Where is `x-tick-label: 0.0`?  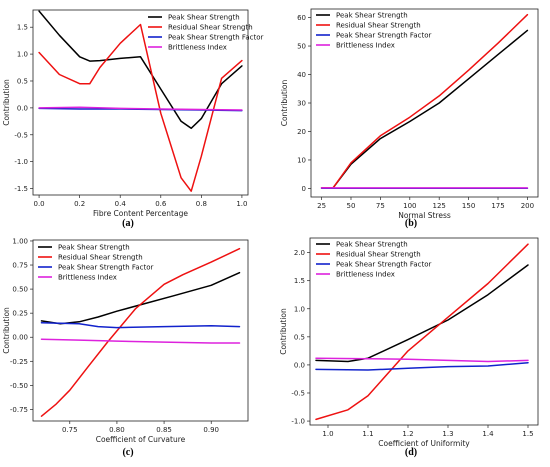 x-tick-label: 0.0 is located at coordinates (39, 204).